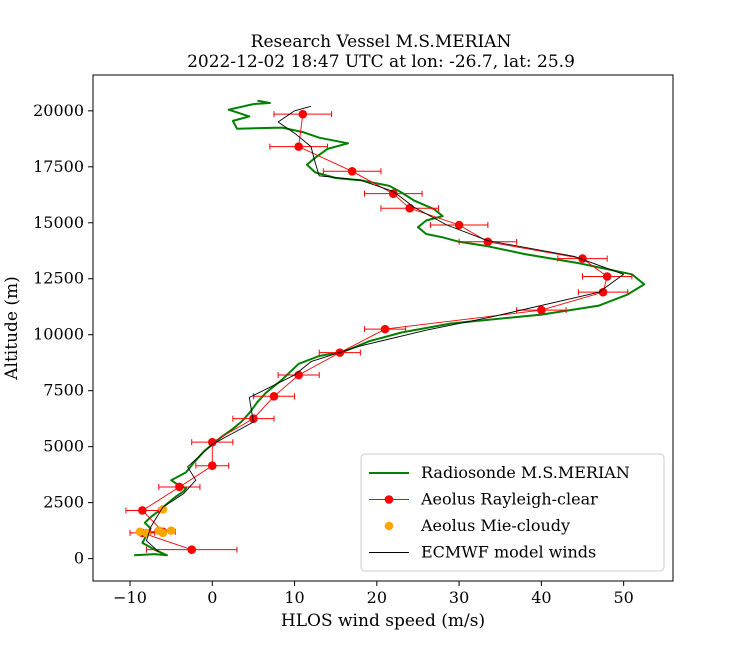  I want to click on x-tick-label: −10, so click(130, 597).